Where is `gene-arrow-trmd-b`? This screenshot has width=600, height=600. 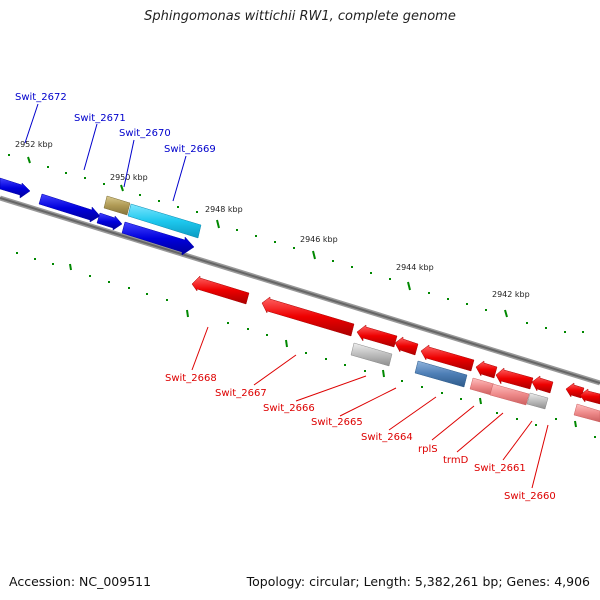
gene-arrow-trmd-b is located at coordinates (509, 394).